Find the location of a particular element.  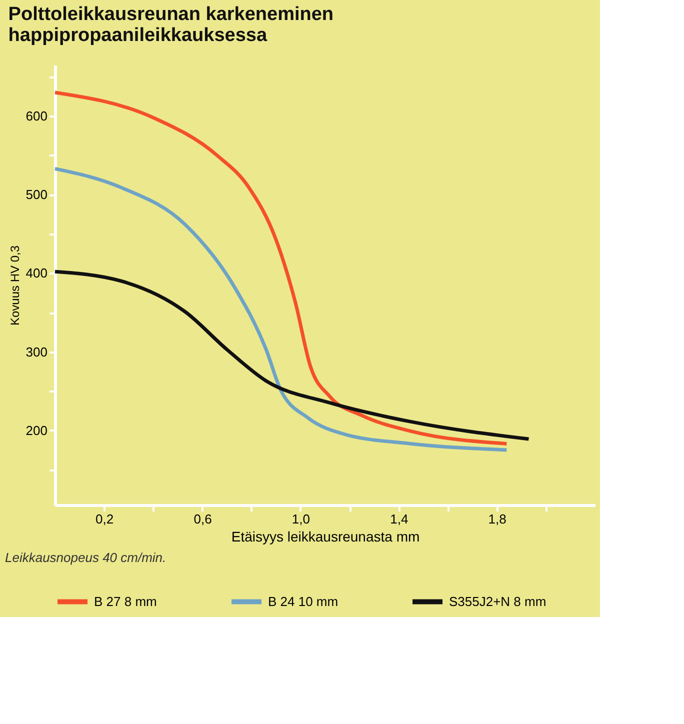

x-tick-label: 0,2 is located at coordinates (105, 519).